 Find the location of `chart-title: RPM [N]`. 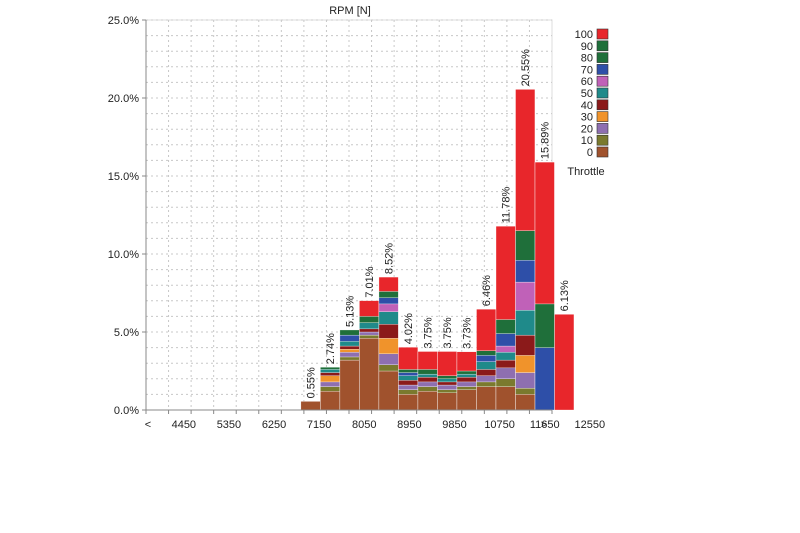

chart-title: RPM [N] is located at coordinates (350, 11).